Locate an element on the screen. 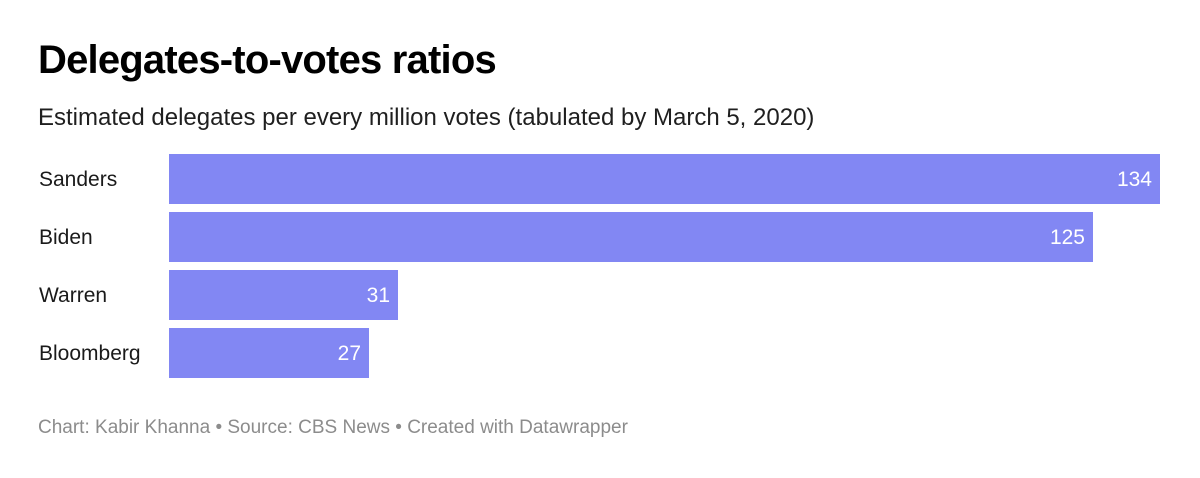  bar-value-label: 31 is located at coordinates (378, 295).